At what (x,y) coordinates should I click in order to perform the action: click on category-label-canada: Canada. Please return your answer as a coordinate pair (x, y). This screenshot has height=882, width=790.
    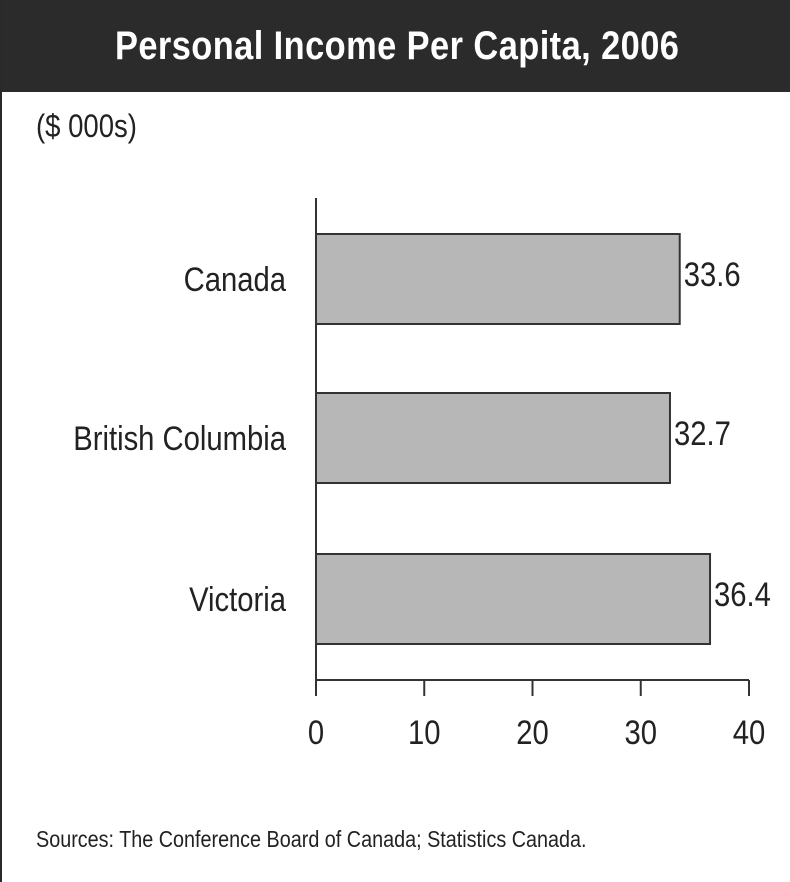
    Looking at the image, I should click on (235, 279).